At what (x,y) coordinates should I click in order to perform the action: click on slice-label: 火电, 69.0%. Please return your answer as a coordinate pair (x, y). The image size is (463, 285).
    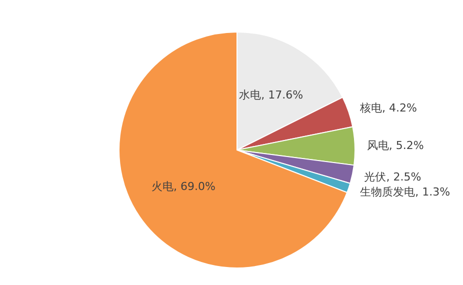
    Looking at the image, I should click on (184, 187).